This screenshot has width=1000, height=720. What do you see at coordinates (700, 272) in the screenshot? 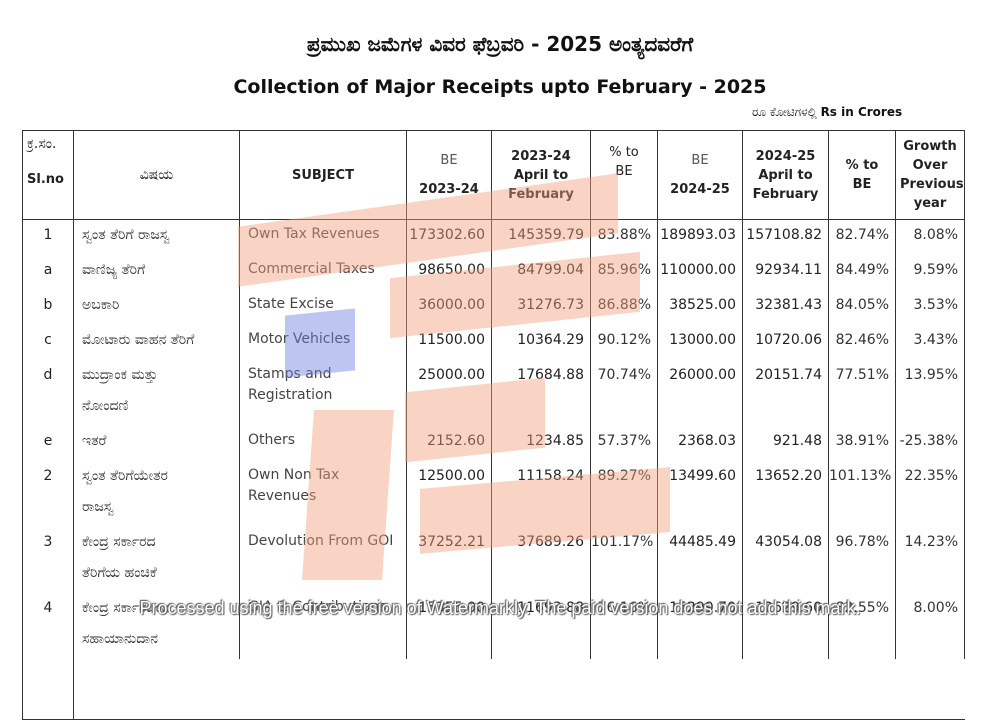
I see `row-be-2024-25: 110000.00` at bounding box center [700, 272].